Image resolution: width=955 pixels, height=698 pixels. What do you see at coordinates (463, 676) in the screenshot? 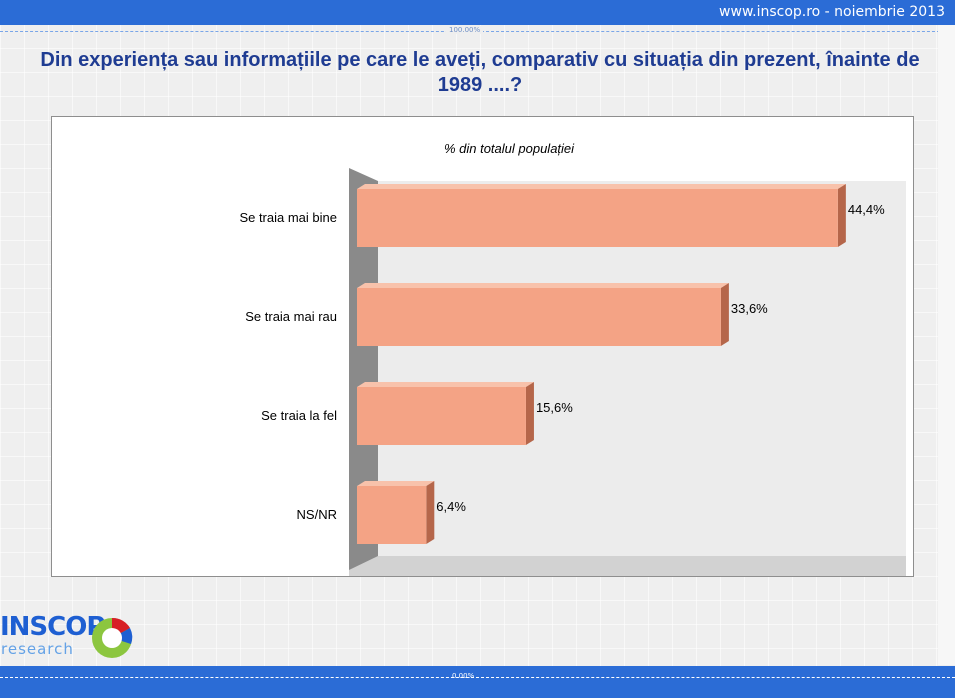
I see `bottom-scale-mark: 0.00%` at bounding box center [463, 676].